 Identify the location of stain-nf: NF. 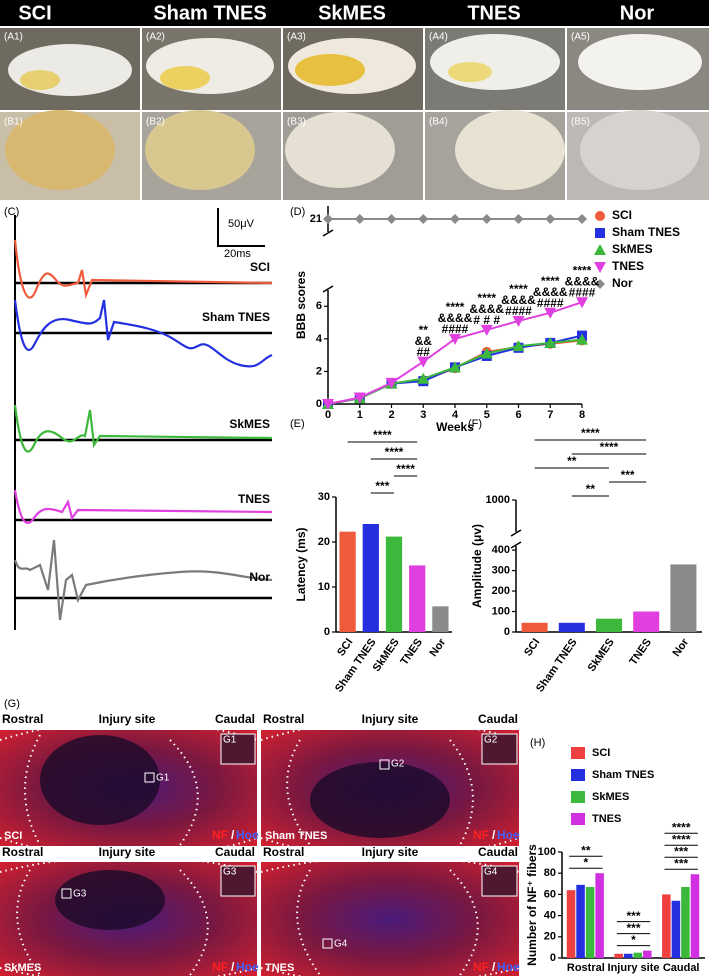
(220, 835).